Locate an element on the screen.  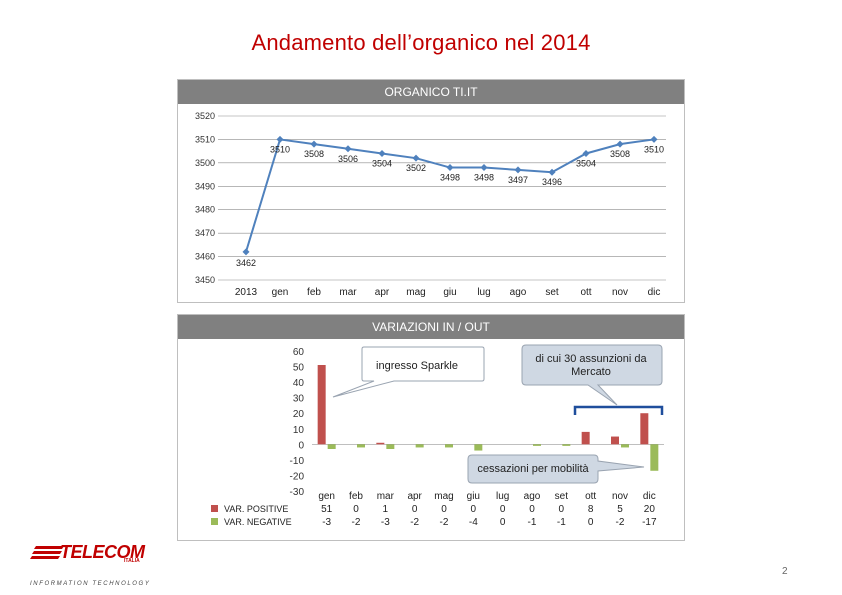
line-chart-x-tick: gen is located at coordinates (280, 292).